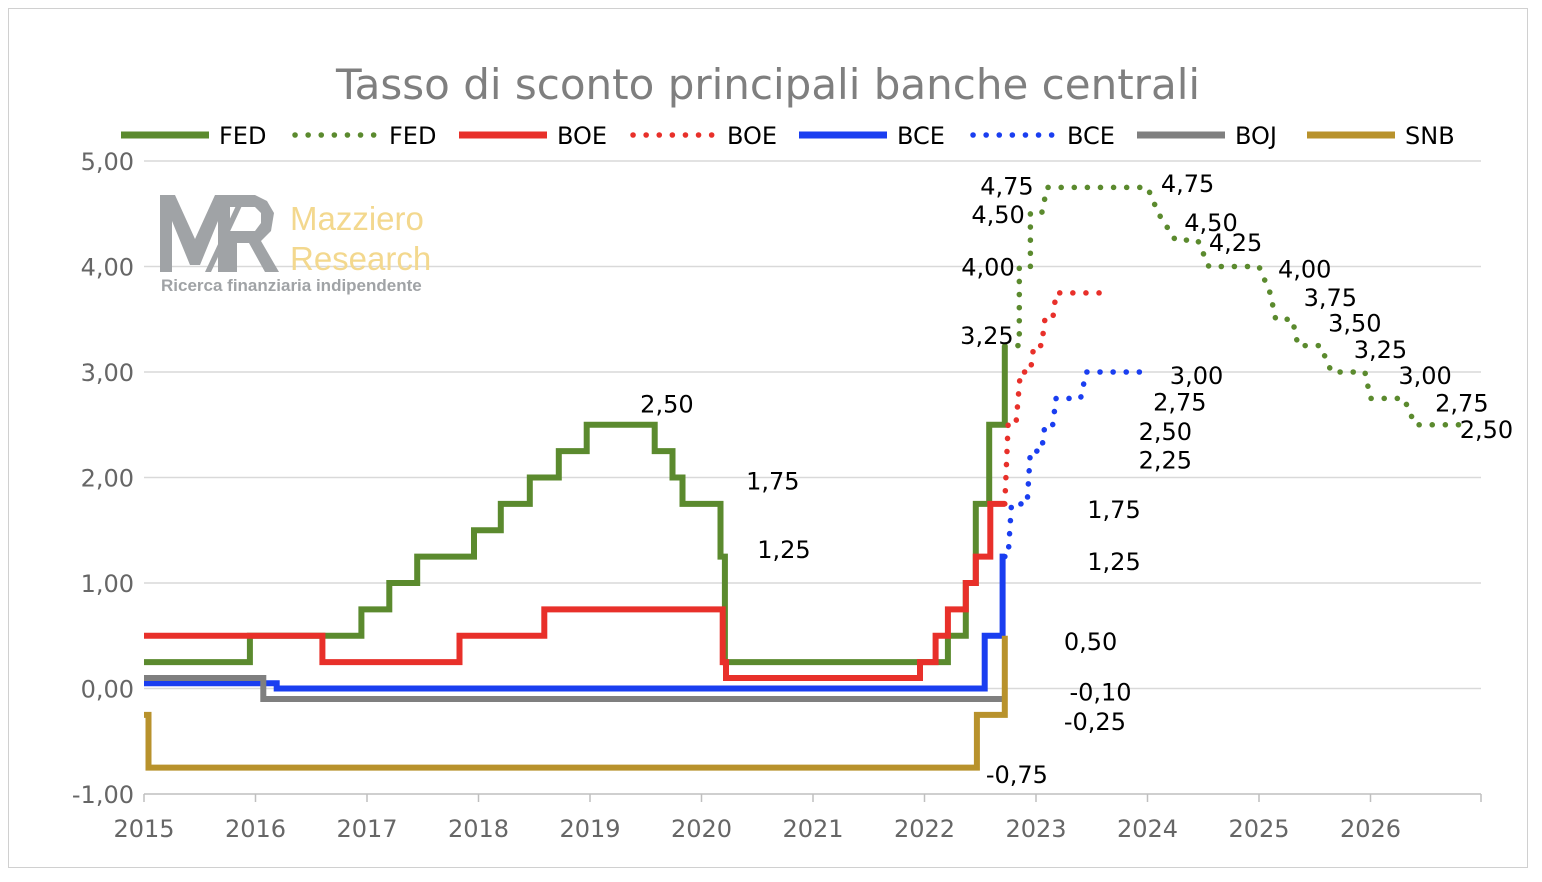  I want to click on series-line-bce-solid, so click(575, 622).